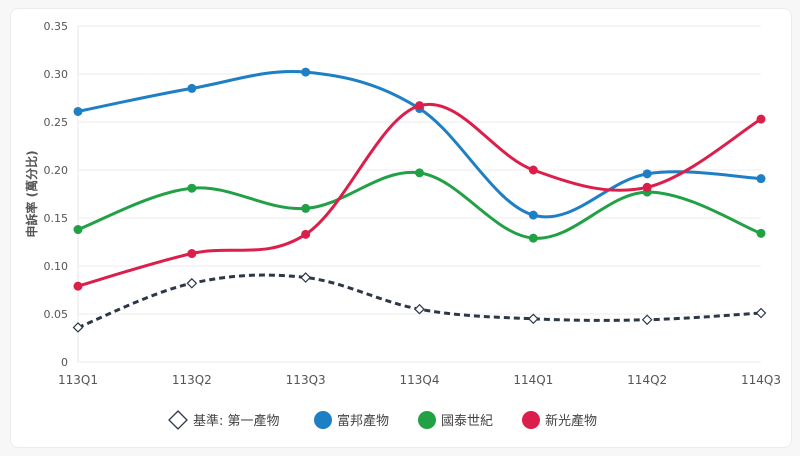  What do you see at coordinates (236, 421) in the screenshot?
I see `legend-label: 基準: 第一產物` at bounding box center [236, 421].